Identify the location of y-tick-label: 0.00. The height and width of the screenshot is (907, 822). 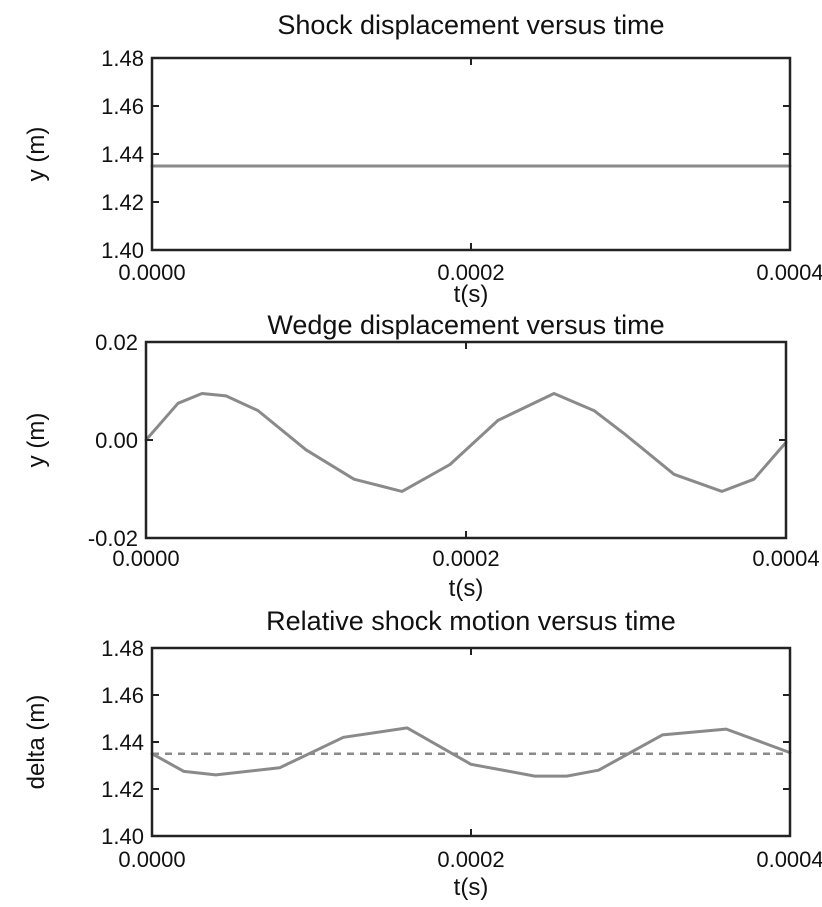
(116, 440).